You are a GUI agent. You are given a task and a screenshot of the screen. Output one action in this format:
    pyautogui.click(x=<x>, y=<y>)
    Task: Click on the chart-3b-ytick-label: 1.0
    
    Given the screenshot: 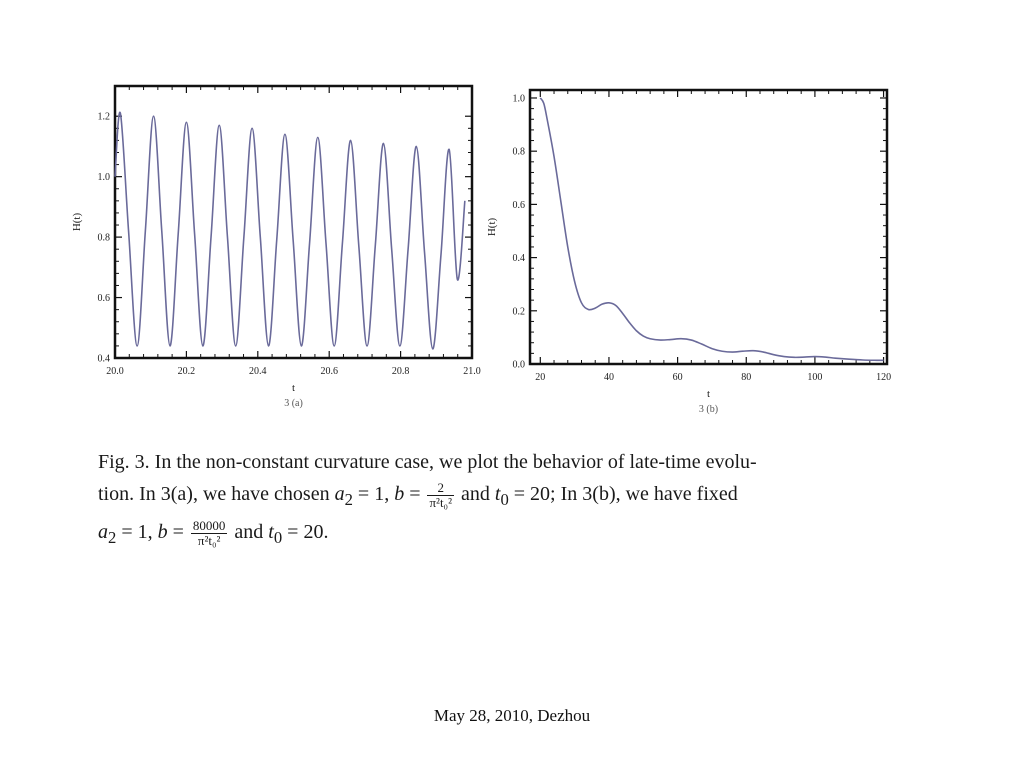 What is the action you would take?
    pyautogui.click(x=519, y=98)
    